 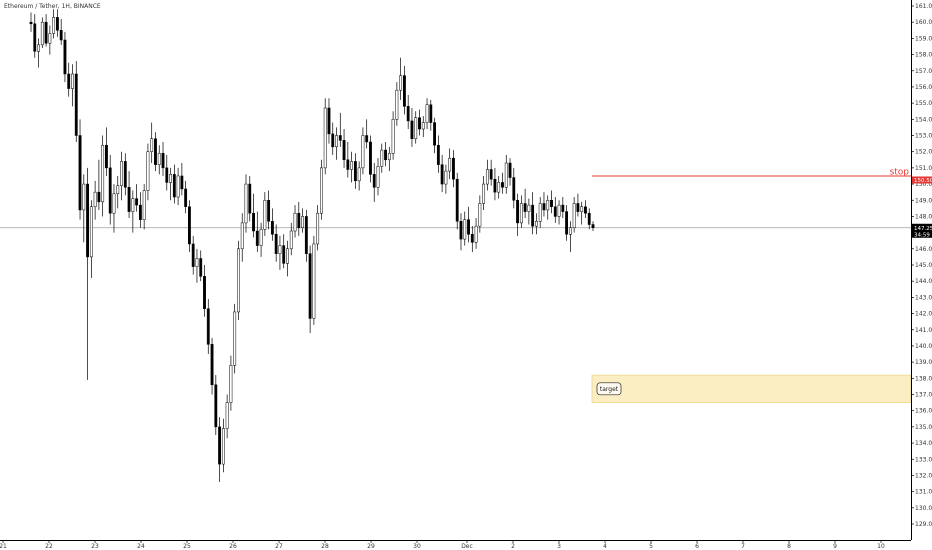 What do you see at coordinates (52, 6) in the screenshot?
I see `symbol-label: Ethereum / Tether, 1H, BINANCE` at bounding box center [52, 6].